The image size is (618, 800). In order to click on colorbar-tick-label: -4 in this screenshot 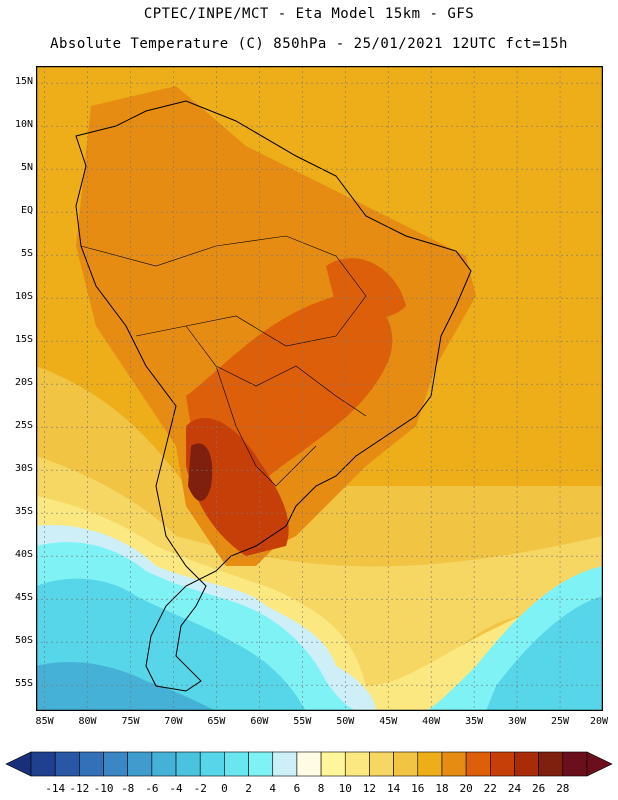, I will do `click(176, 788)`.